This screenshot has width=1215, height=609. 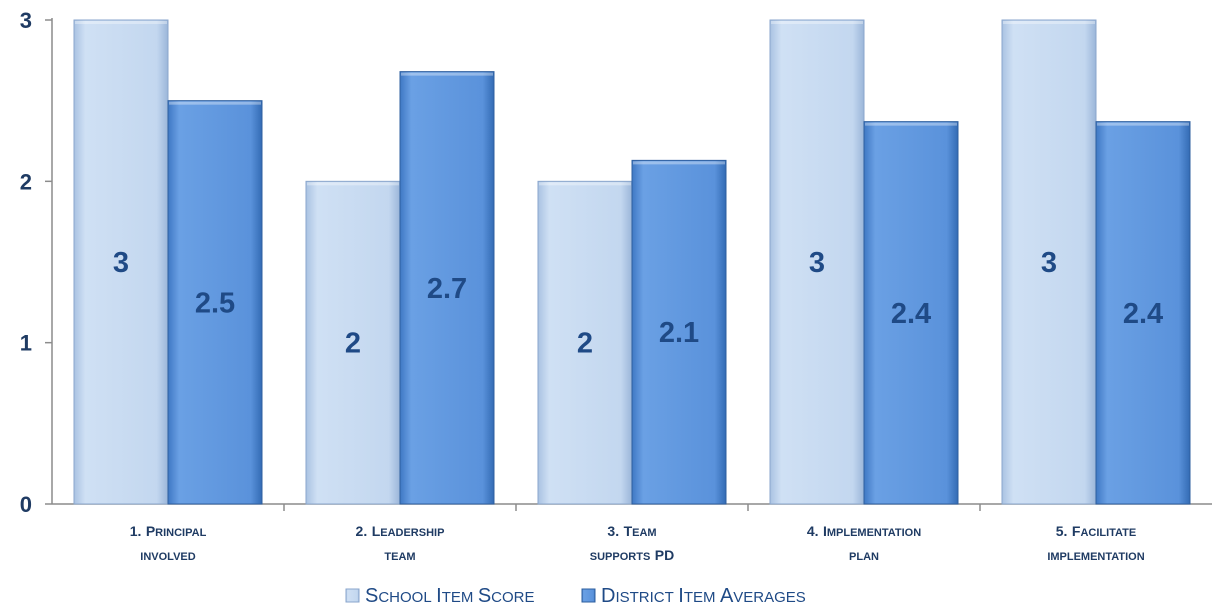 I want to click on legend-label: DISTRICT ITEM AVERAGES, so click(x=703, y=596).